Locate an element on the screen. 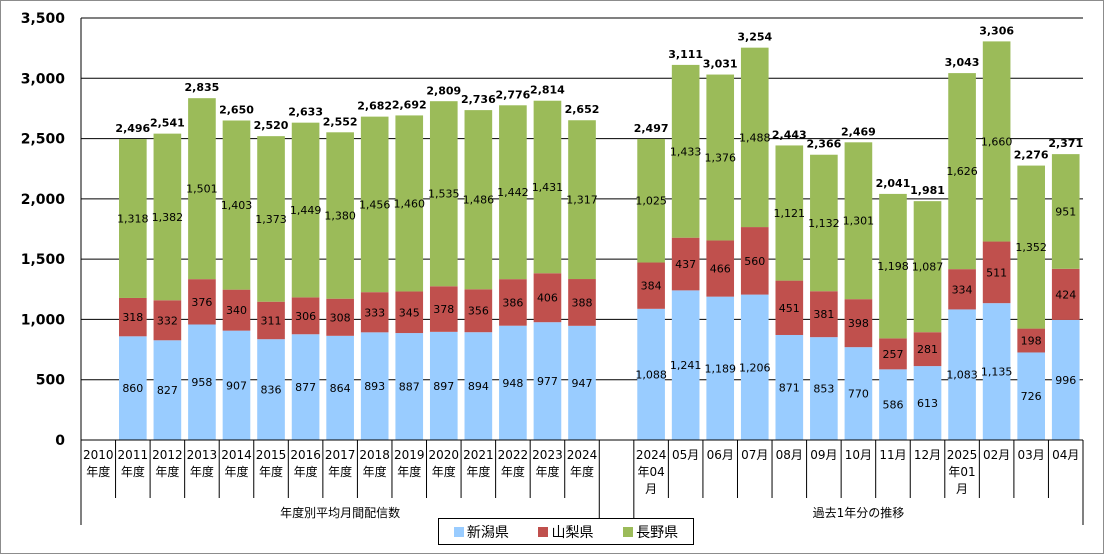  data-label: 951 is located at coordinates (1065, 211).